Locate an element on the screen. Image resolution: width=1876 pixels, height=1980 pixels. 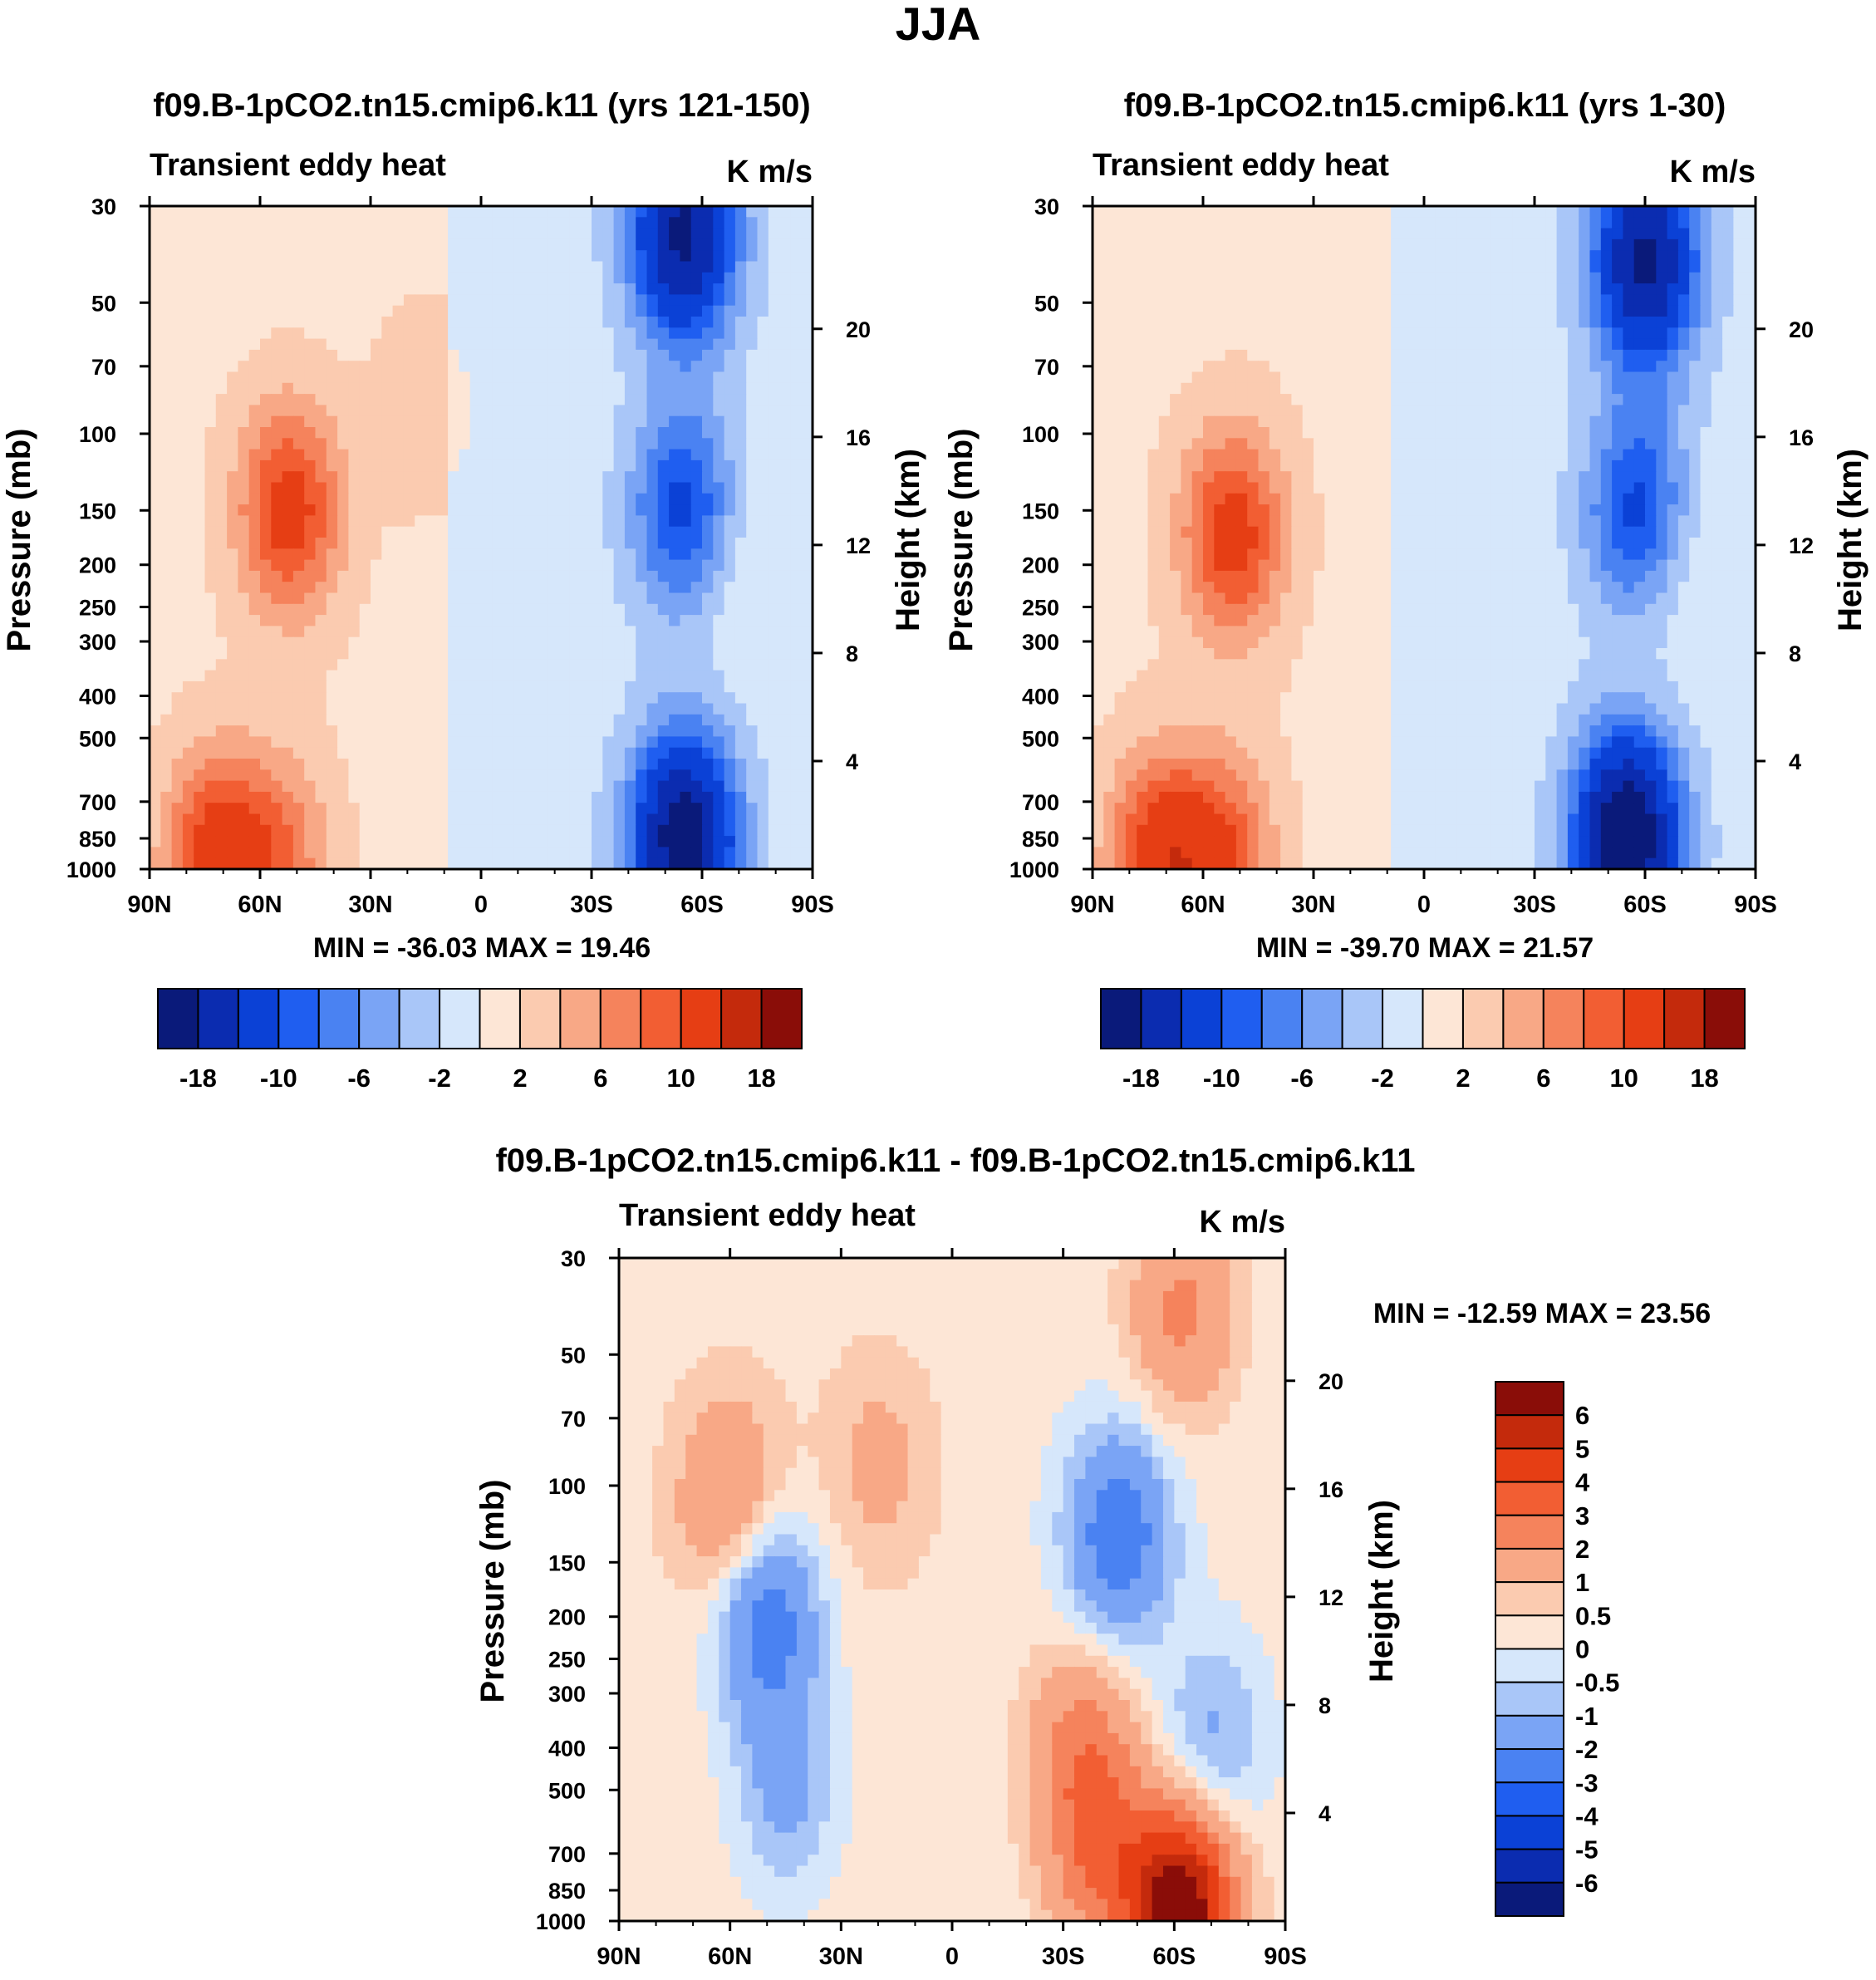
colorbar-box is located at coordinates (661, 1018).